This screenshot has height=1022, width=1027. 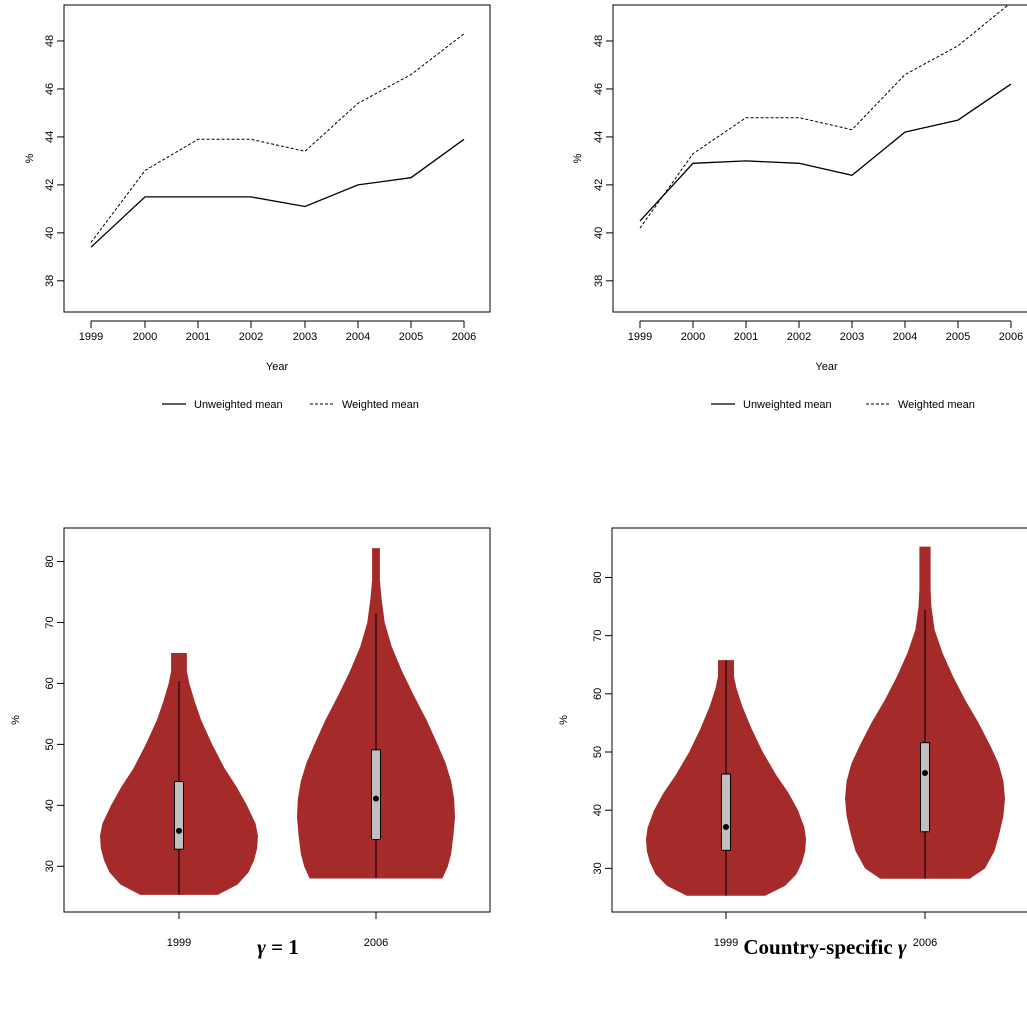 I want to click on caption-left-symbol: γ, so click(x=261, y=947).